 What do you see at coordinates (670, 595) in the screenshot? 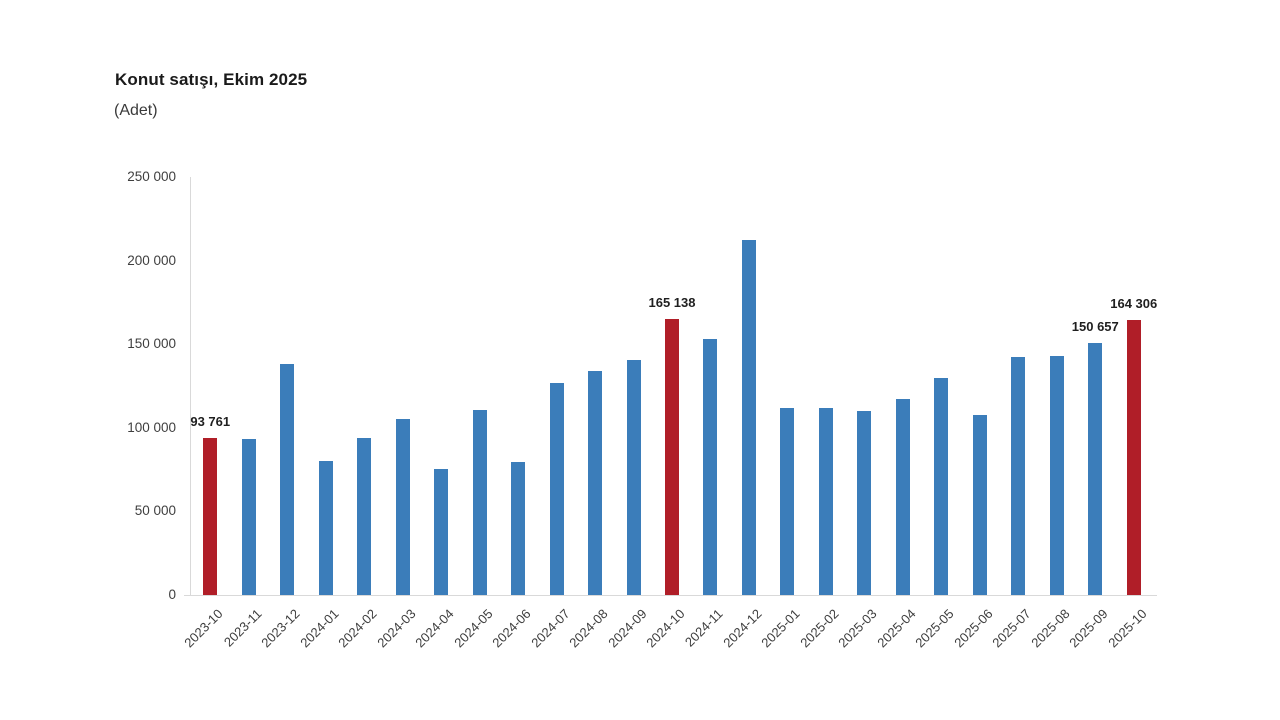
I see `x-axis-line` at bounding box center [670, 595].